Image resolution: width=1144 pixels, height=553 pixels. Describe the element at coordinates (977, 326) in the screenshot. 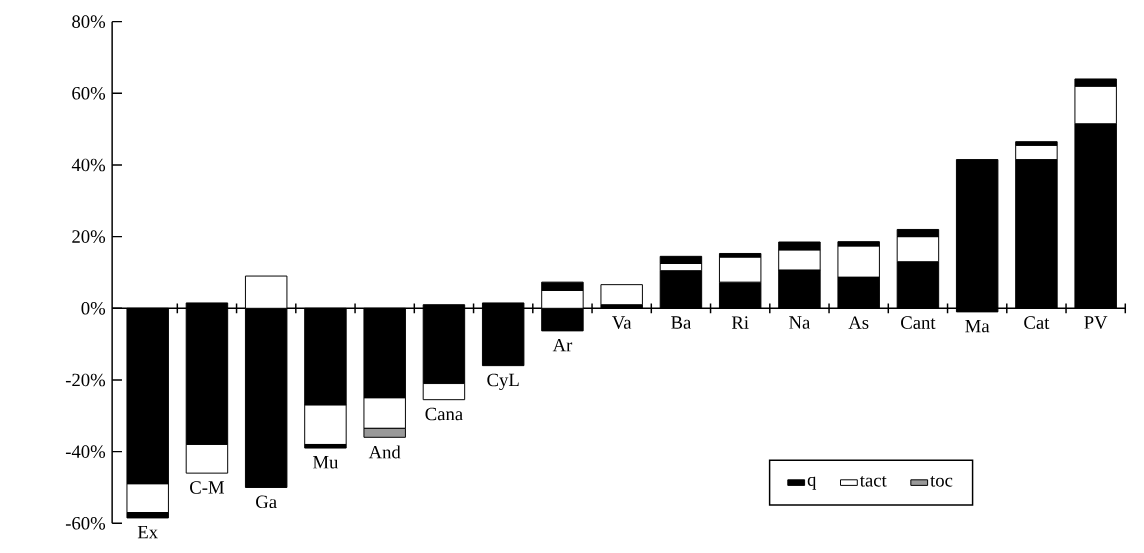

I see `x-tick-label: Ma` at that location.